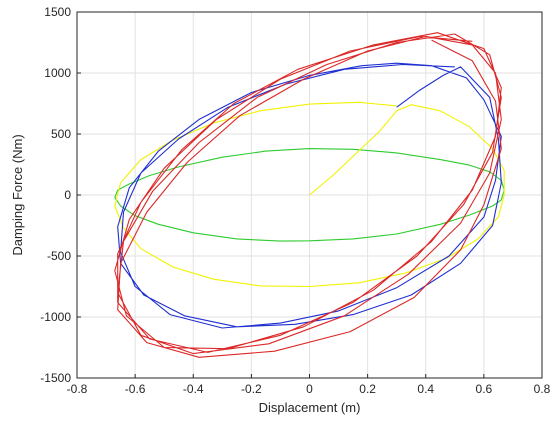 The width and height of the screenshot is (550, 428). I want to click on x-tick-label: -0.6, so click(135, 389).